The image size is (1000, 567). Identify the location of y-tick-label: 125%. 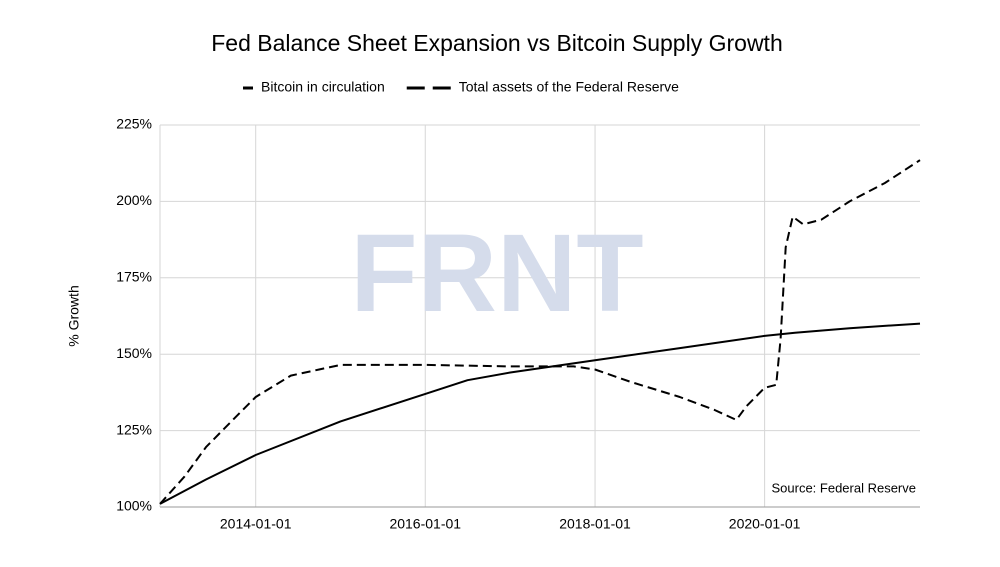
(134, 429).